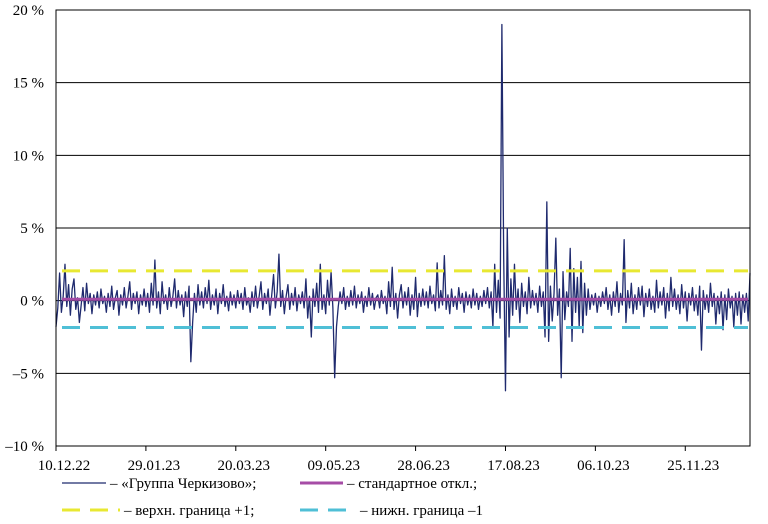 The image size is (768, 524). Describe the element at coordinates (693, 466) in the screenshot. I see `x-tick-label: 25.11.23` at that location.